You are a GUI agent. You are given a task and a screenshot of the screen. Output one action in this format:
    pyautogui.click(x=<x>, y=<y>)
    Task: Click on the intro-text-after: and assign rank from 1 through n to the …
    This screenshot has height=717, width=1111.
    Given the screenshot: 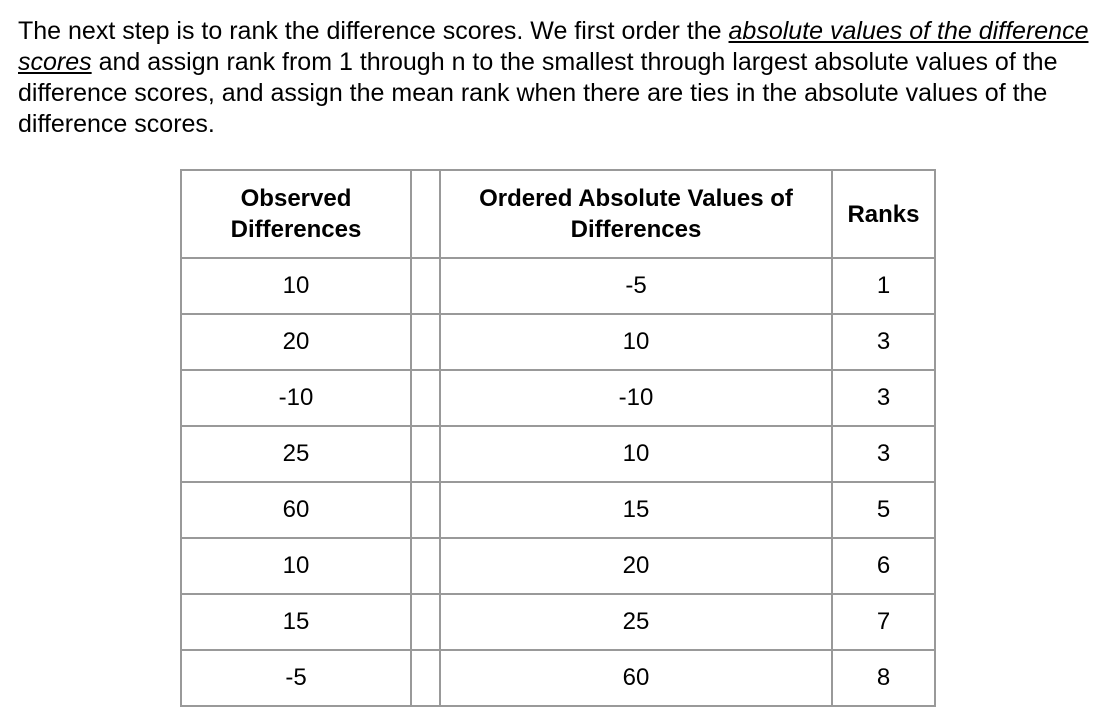 What is the action you would take?
    pyautogui.click(x=538, y=93)
    